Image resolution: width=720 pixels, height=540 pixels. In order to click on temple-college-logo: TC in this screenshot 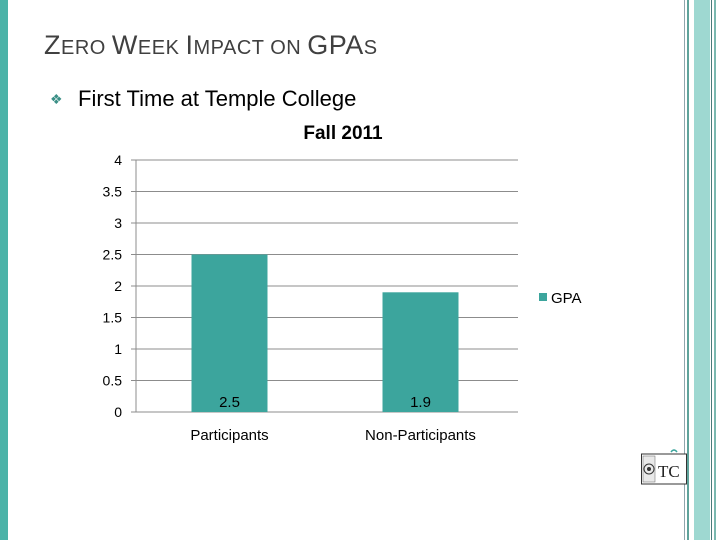, I will do `click(664, 468)`.